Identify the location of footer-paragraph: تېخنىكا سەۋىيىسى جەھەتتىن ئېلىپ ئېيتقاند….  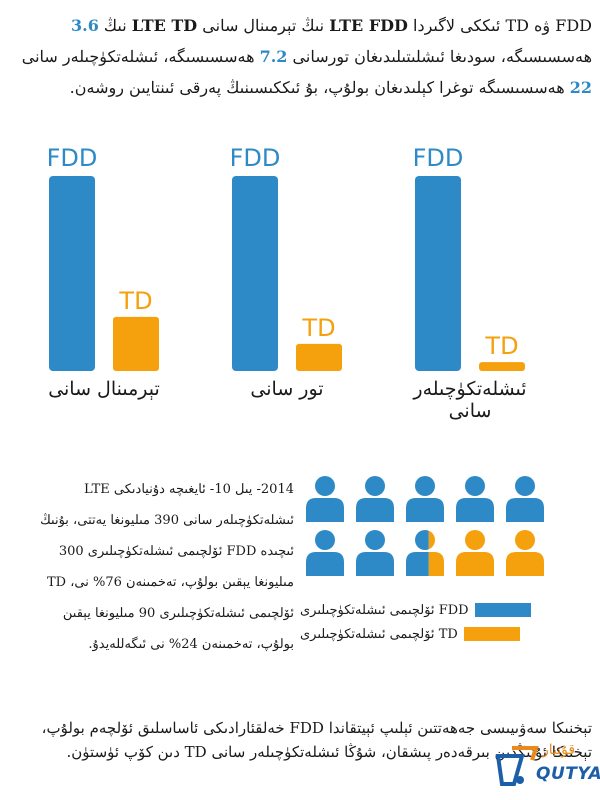
(316, 740).